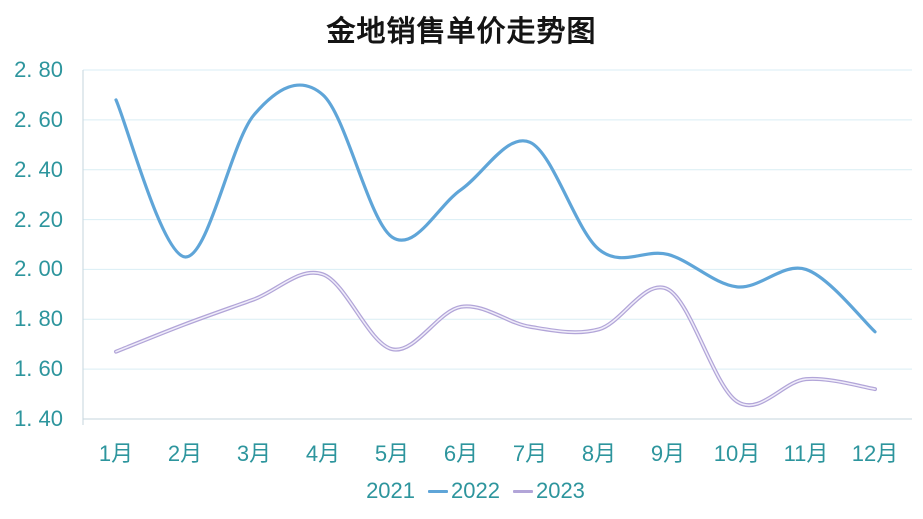 The width and height of the screenshot is (923, 519). Describe the element at coordinates (461, 453) in the screenshot. I see `x-axis-label: 6月` at that location.